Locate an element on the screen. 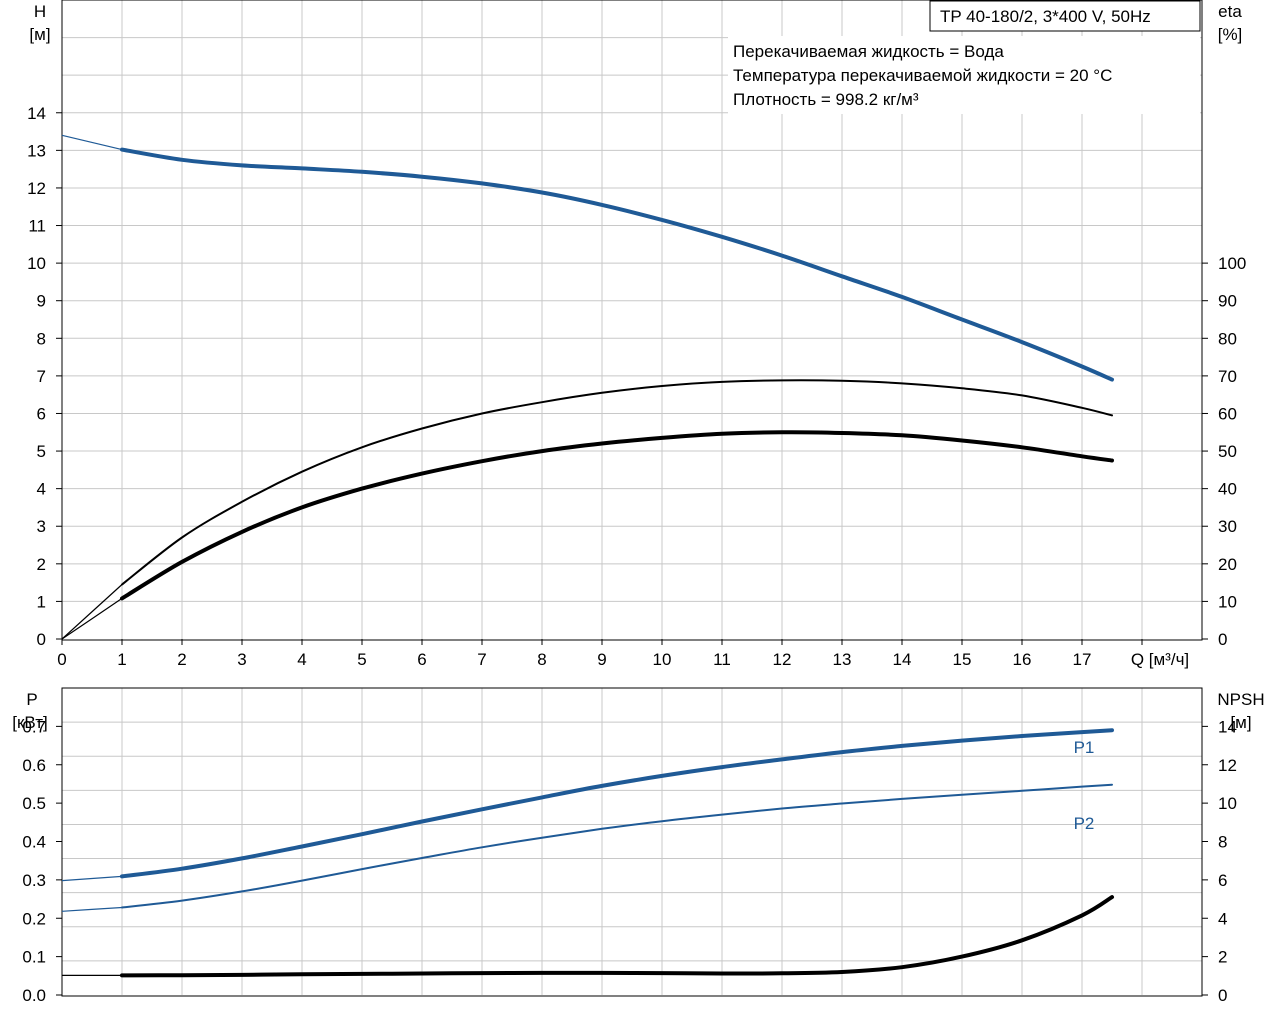 This screenshot has height=1029, width=1280. top-right-axis: 0 10 20 30 40 50 60 70 80 90 100 is located at coordinates (1224, 451).